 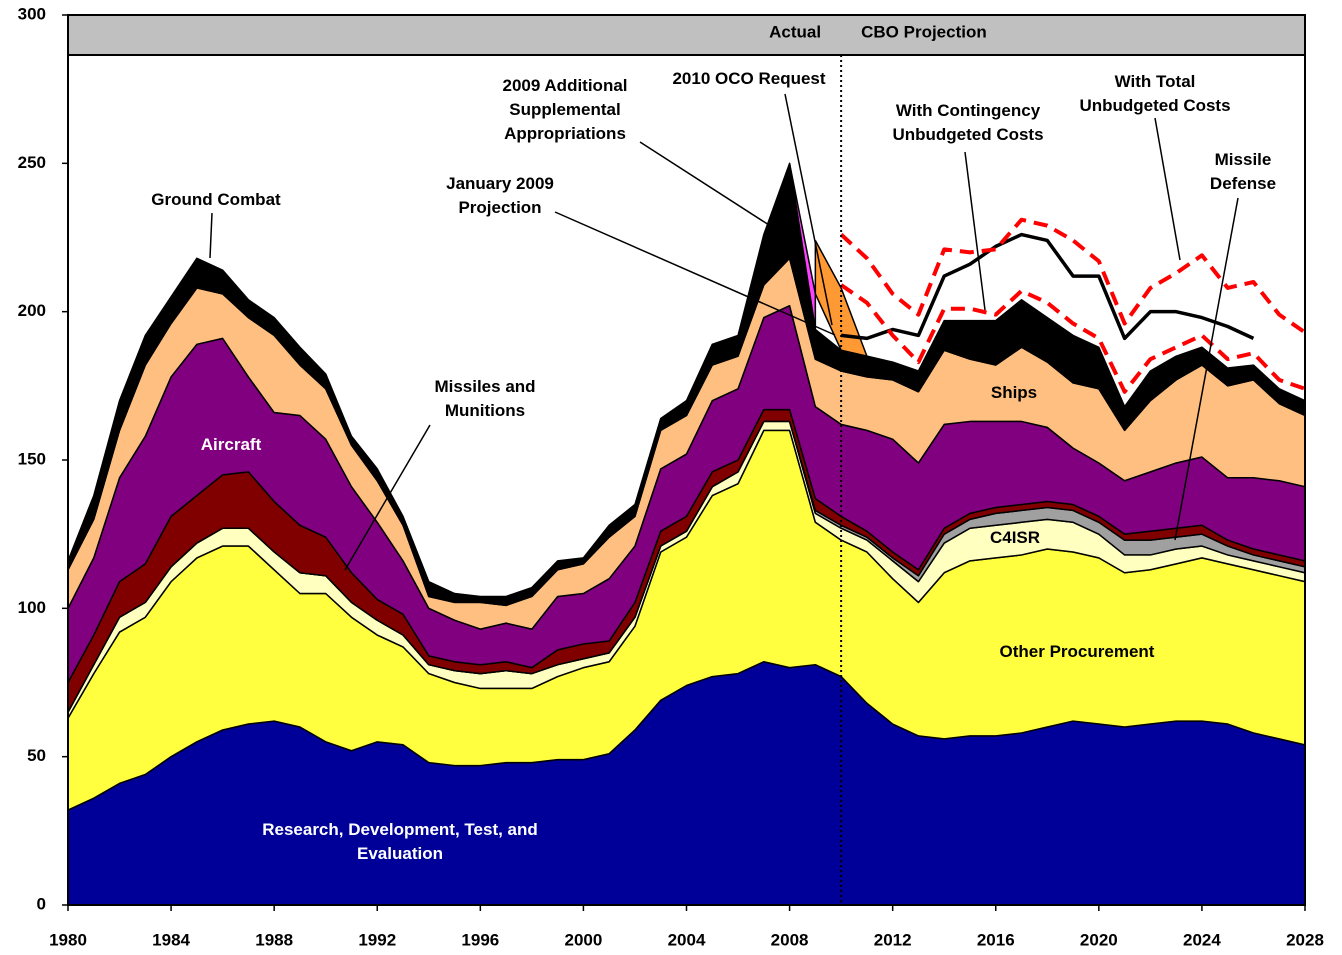 I want to click on y-tick-label: 250, so click(x=32, y=162).